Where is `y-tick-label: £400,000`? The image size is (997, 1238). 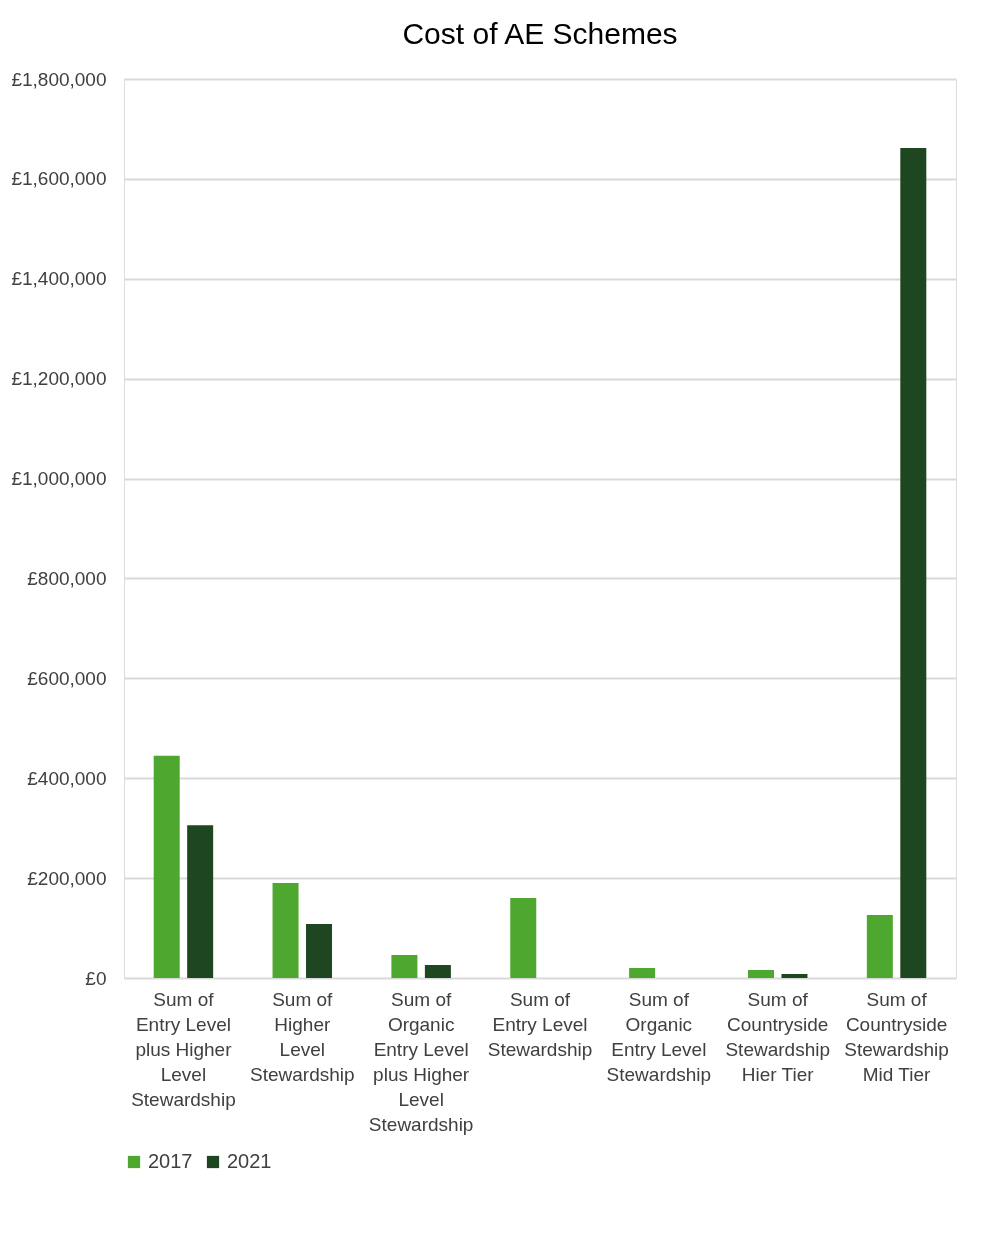
y-tick-label: £400,000 is located at coordinates (67, 778).